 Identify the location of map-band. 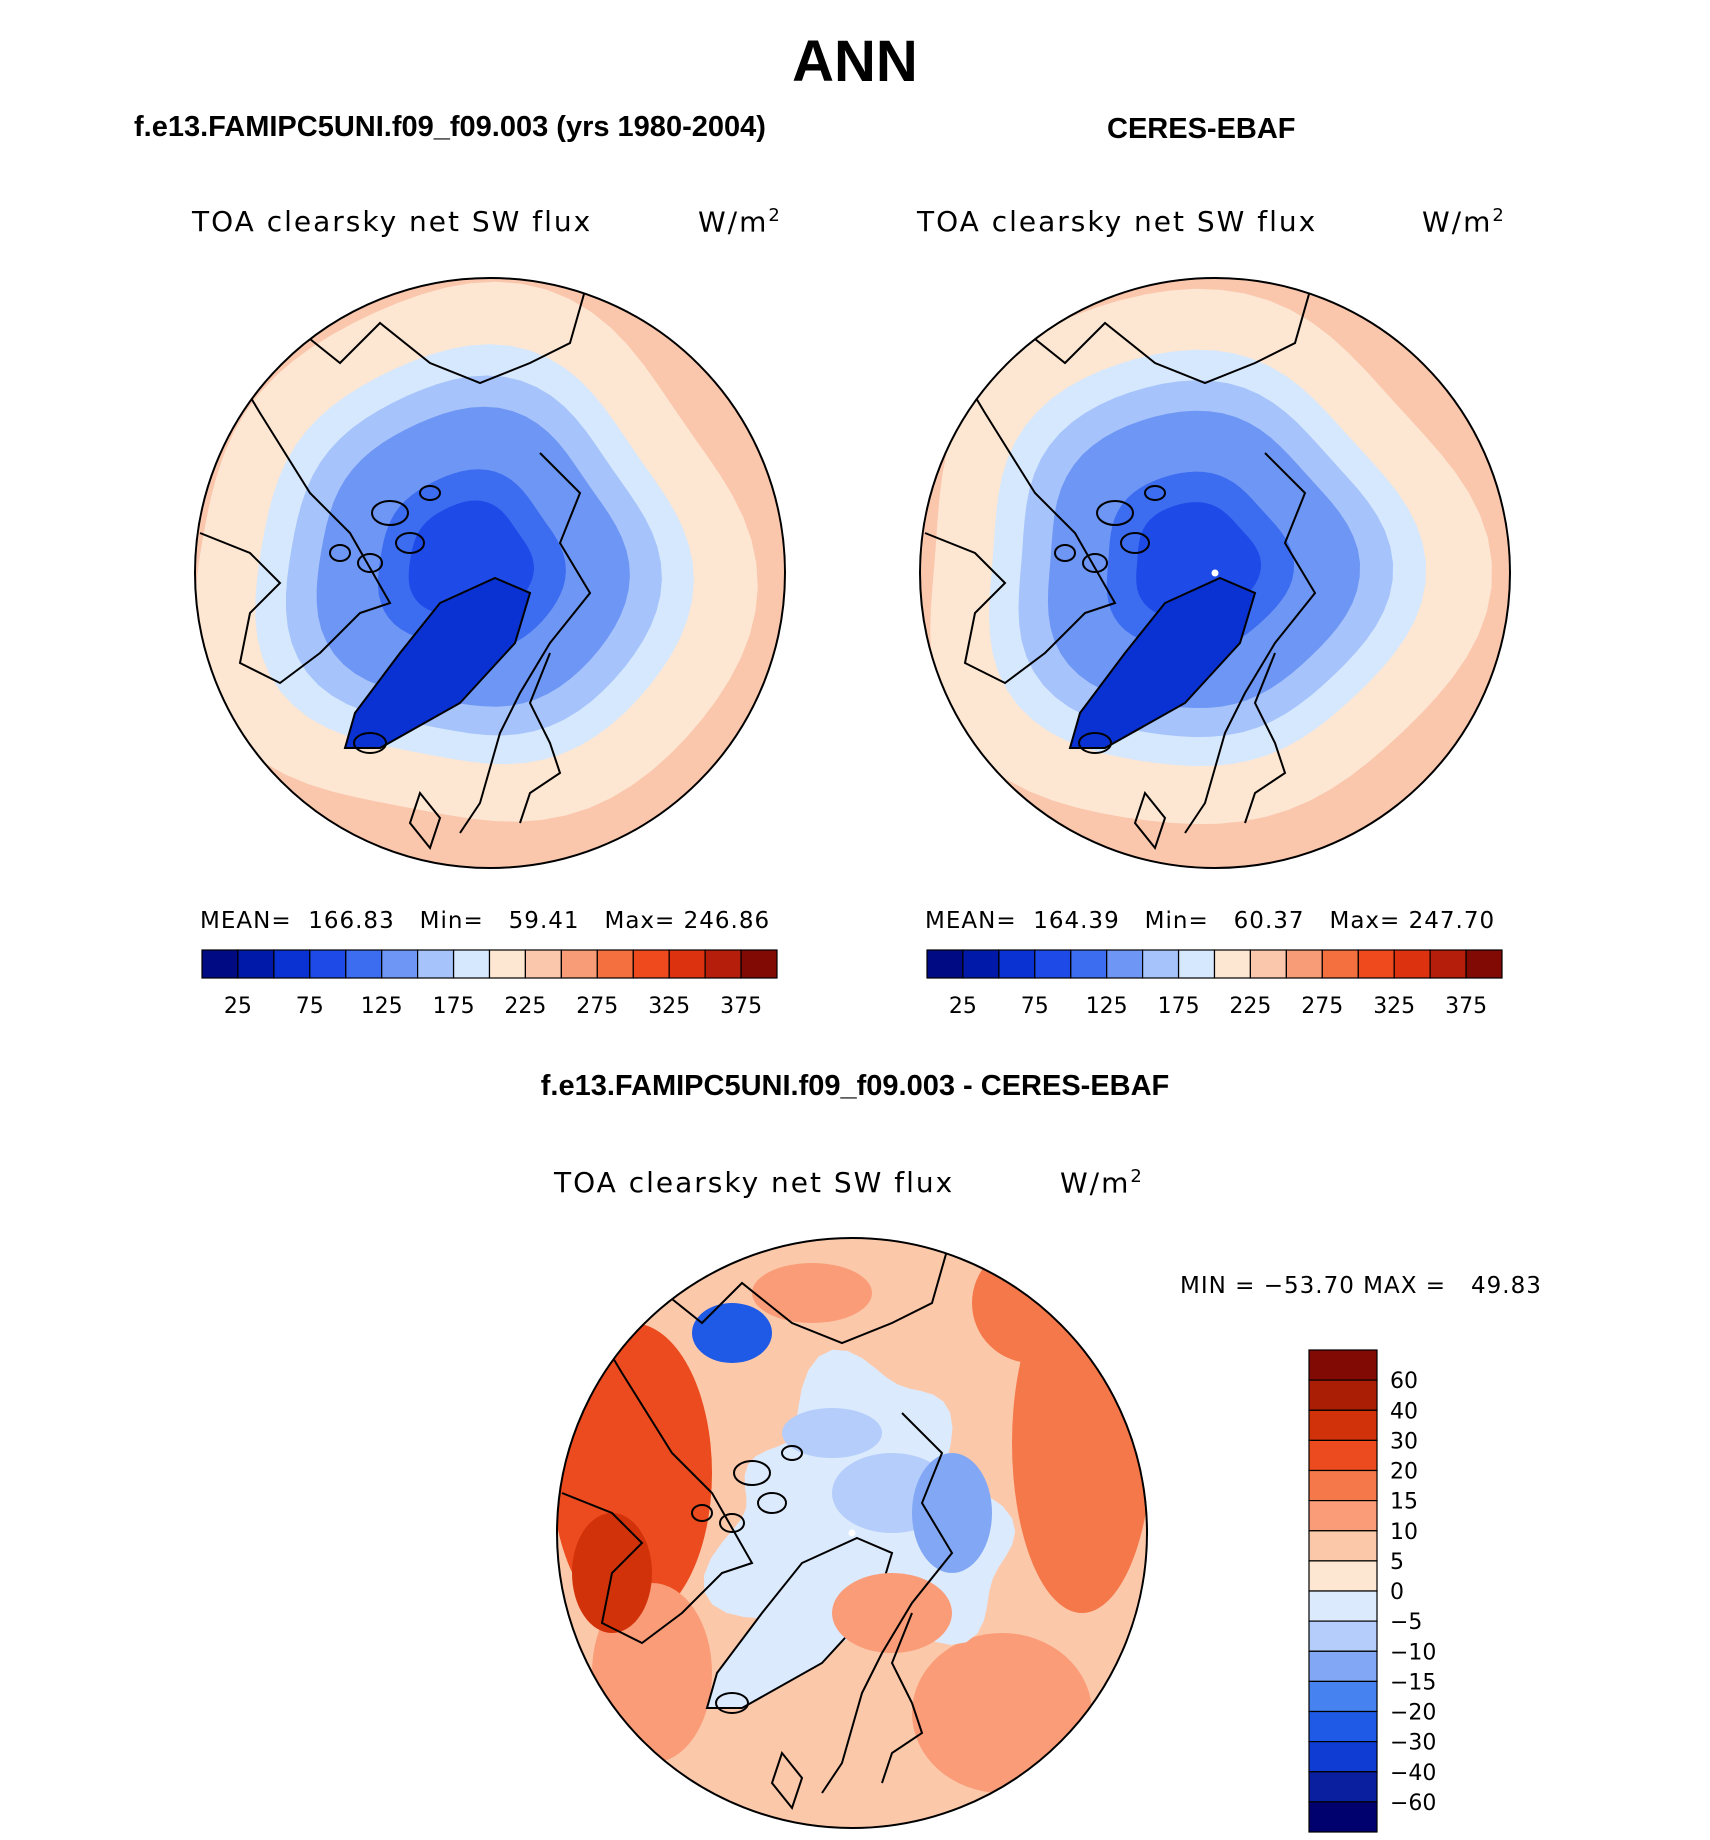
(470, 561).